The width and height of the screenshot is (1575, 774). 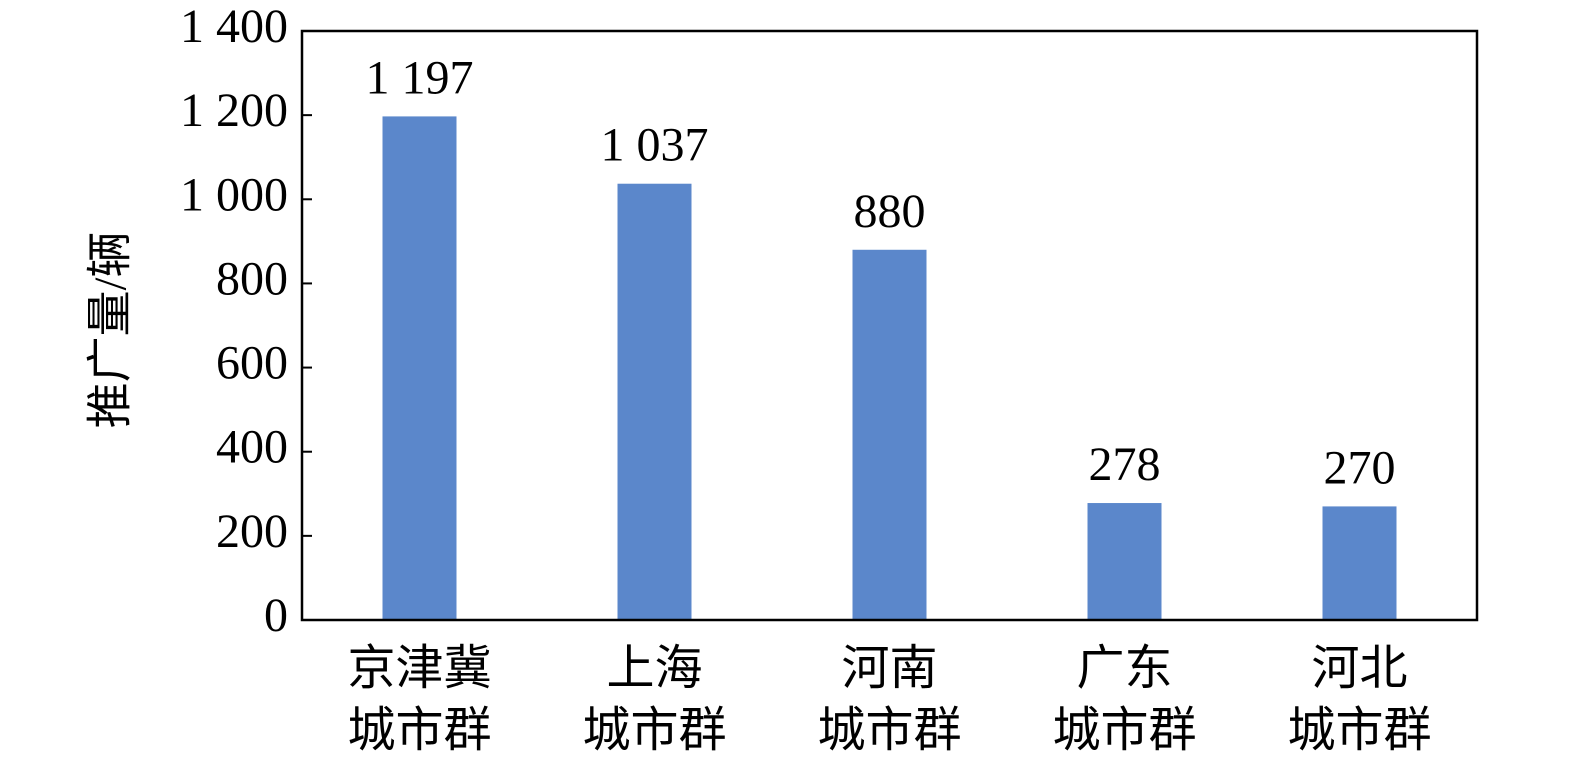 What do you see at coordinates (1359, 699) in the screenshot?
I see `x-tick-label: 河北 城市群` at bounding box center [1359, 699].